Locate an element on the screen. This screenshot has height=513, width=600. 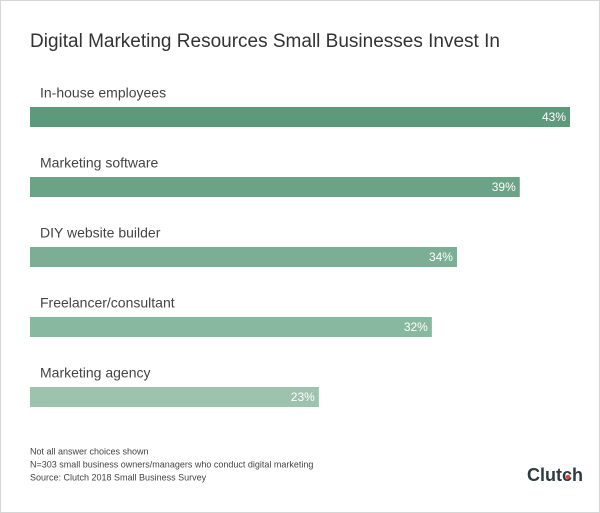
value-label: 39% is located at coordinates (504, 187).